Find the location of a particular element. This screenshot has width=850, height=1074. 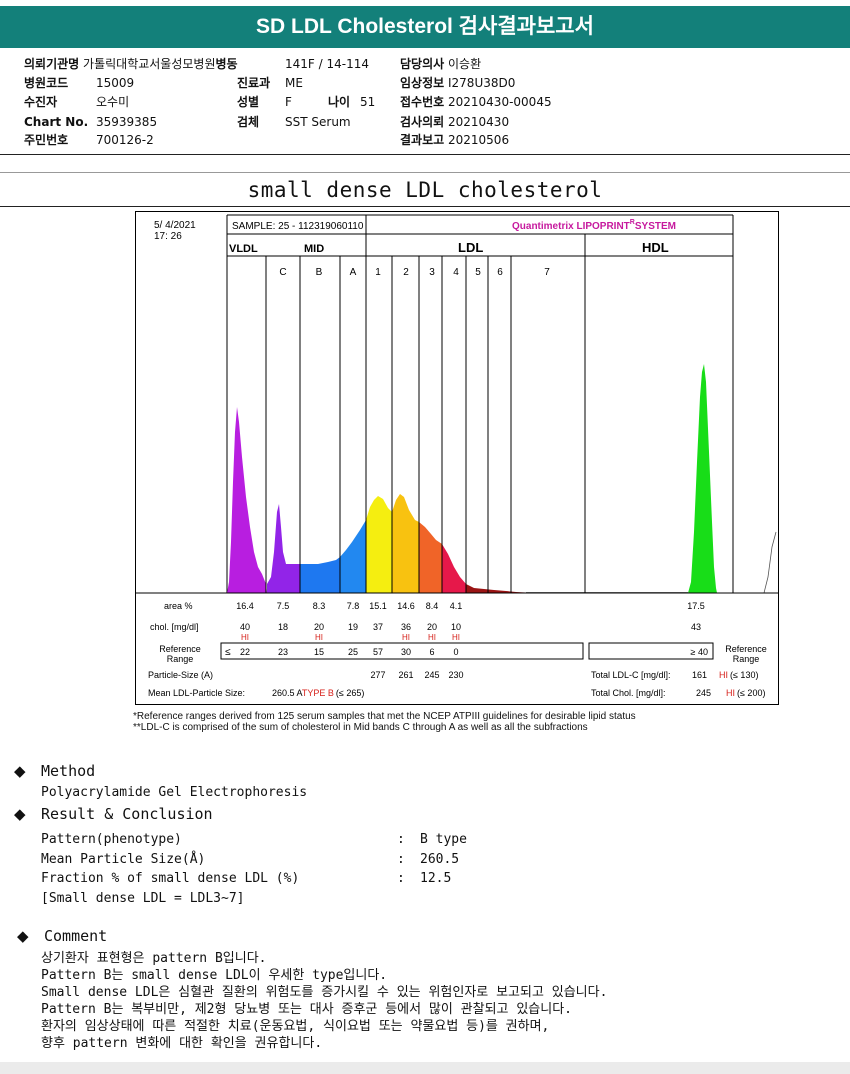

result-value-fraction: 12.5 is located at coordinates (436, 878).